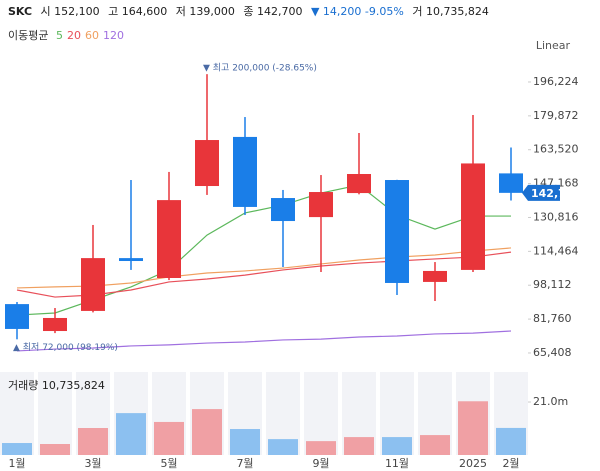  I want to click on quote-item: 시 152,100, so click(70, 11).